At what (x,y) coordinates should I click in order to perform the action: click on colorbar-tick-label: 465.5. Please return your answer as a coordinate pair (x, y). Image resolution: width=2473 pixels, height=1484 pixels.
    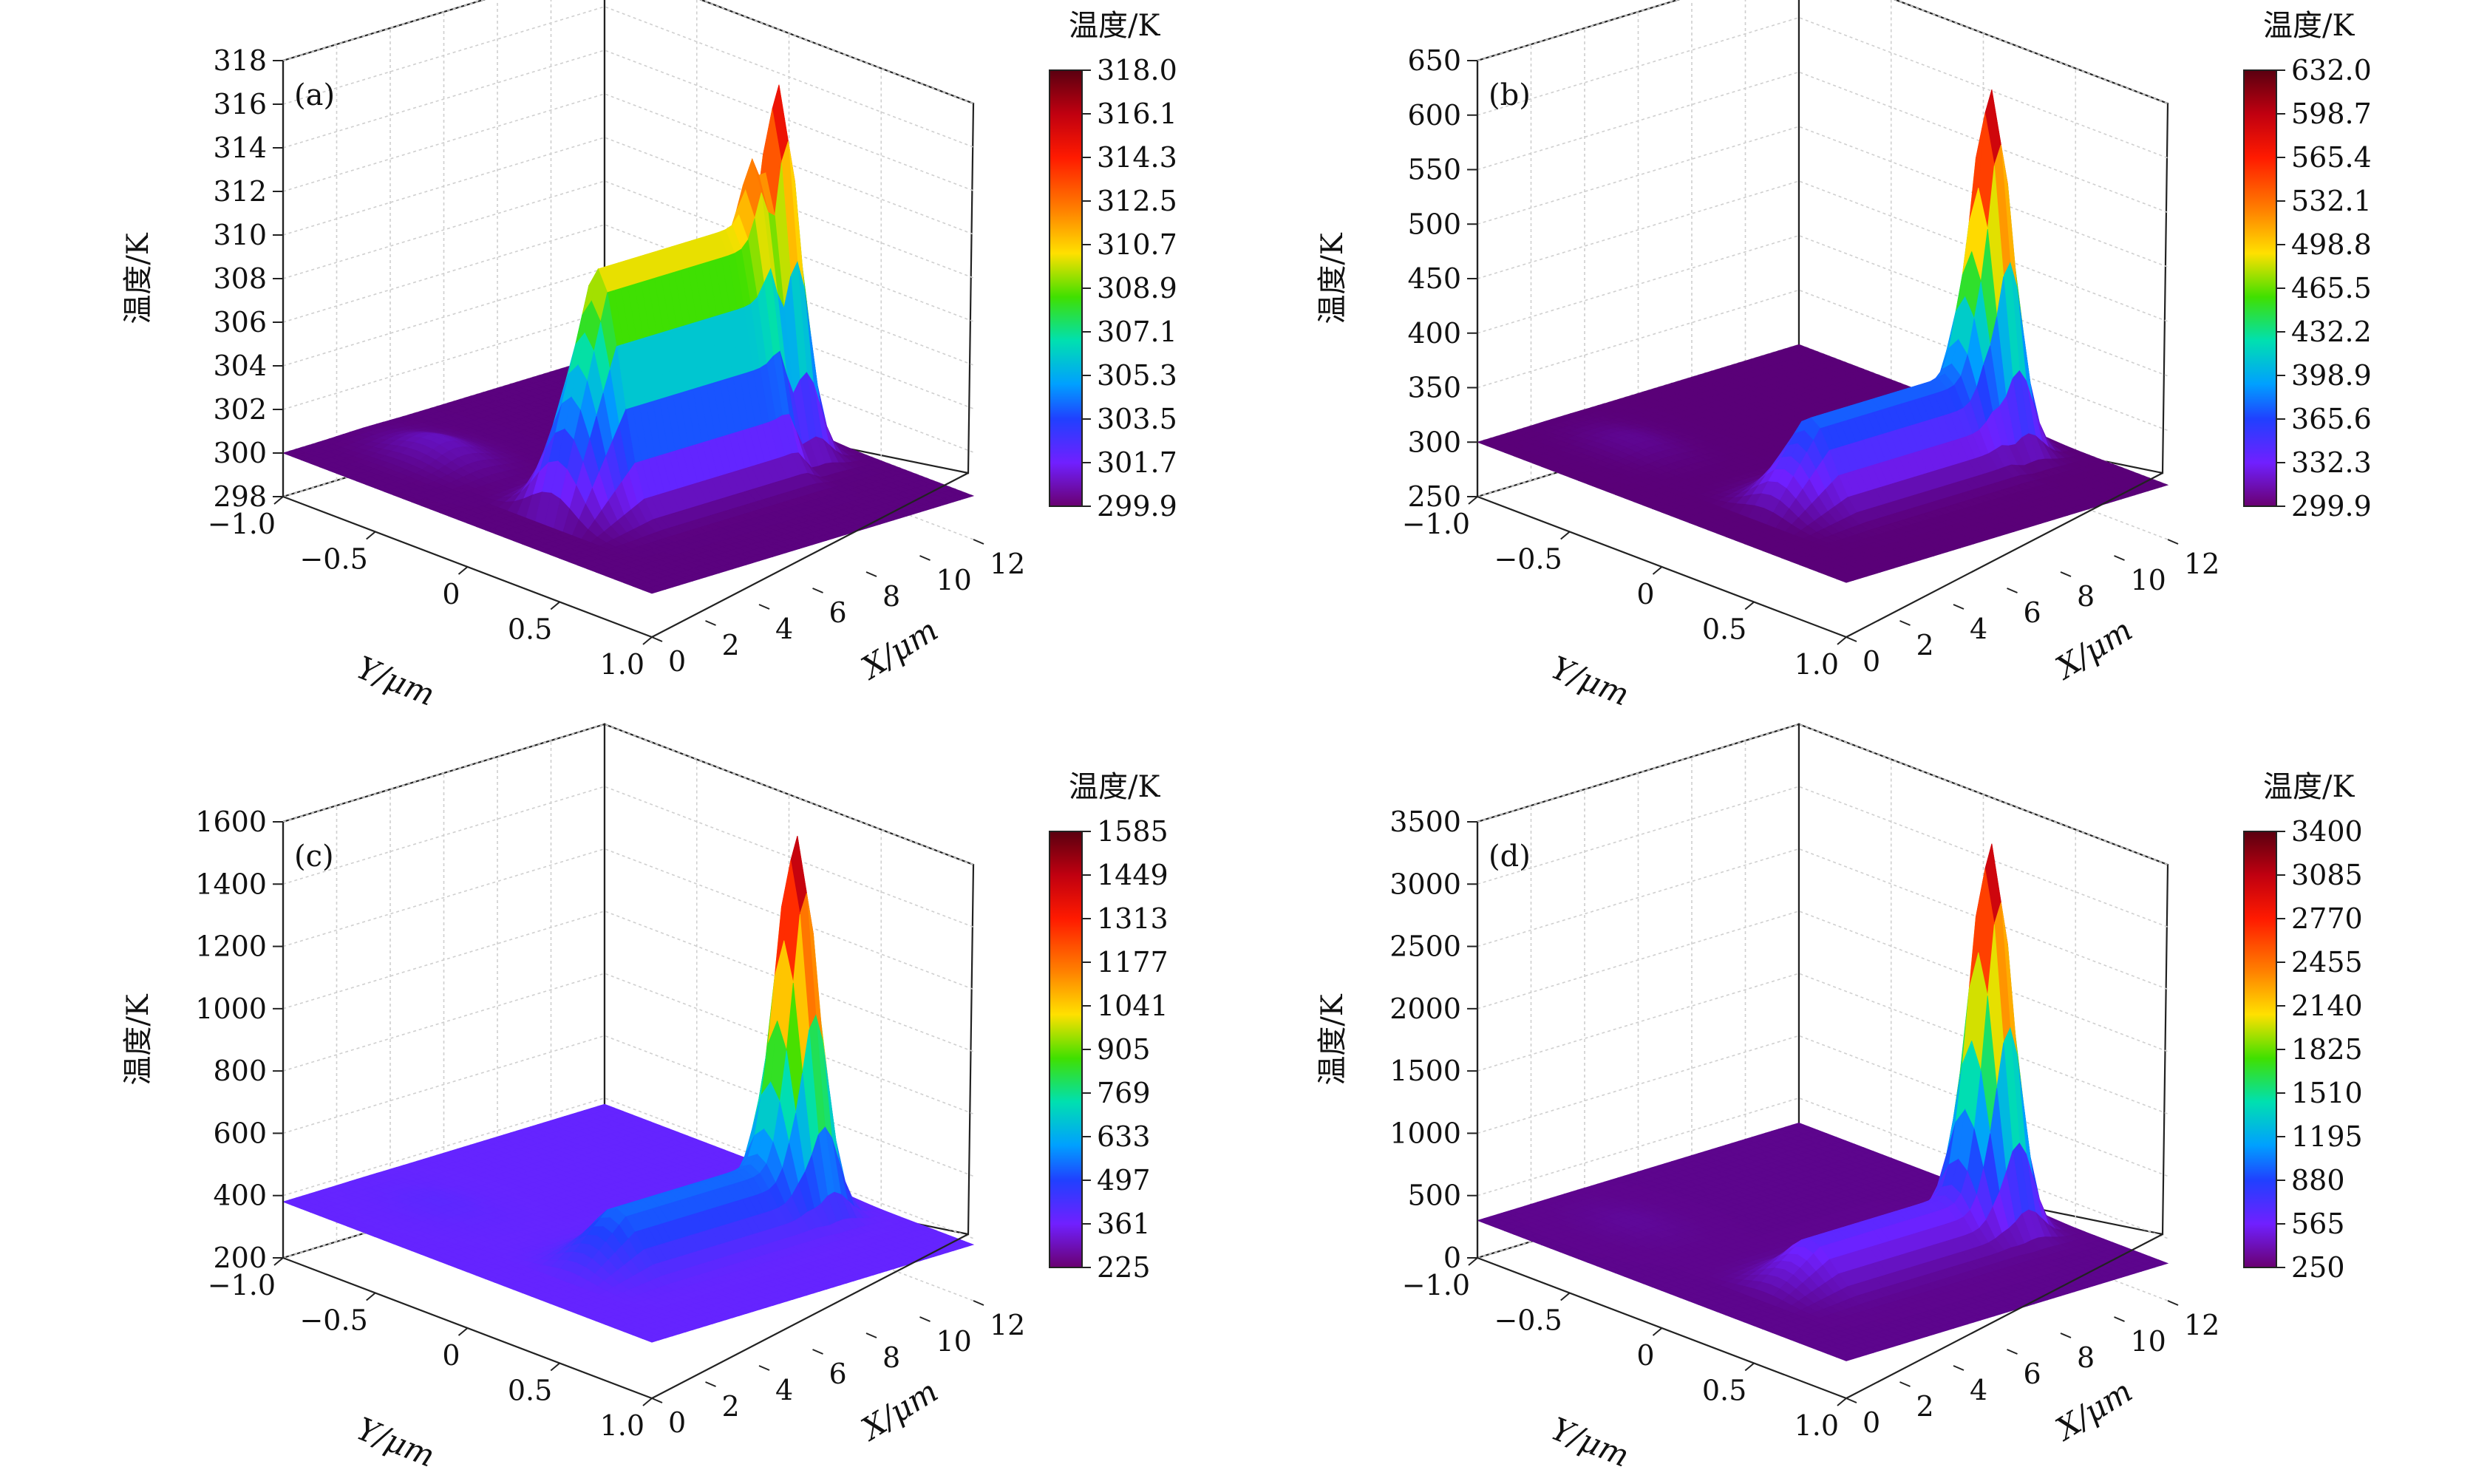
    Looking at the image, I should click on (2331, 288).